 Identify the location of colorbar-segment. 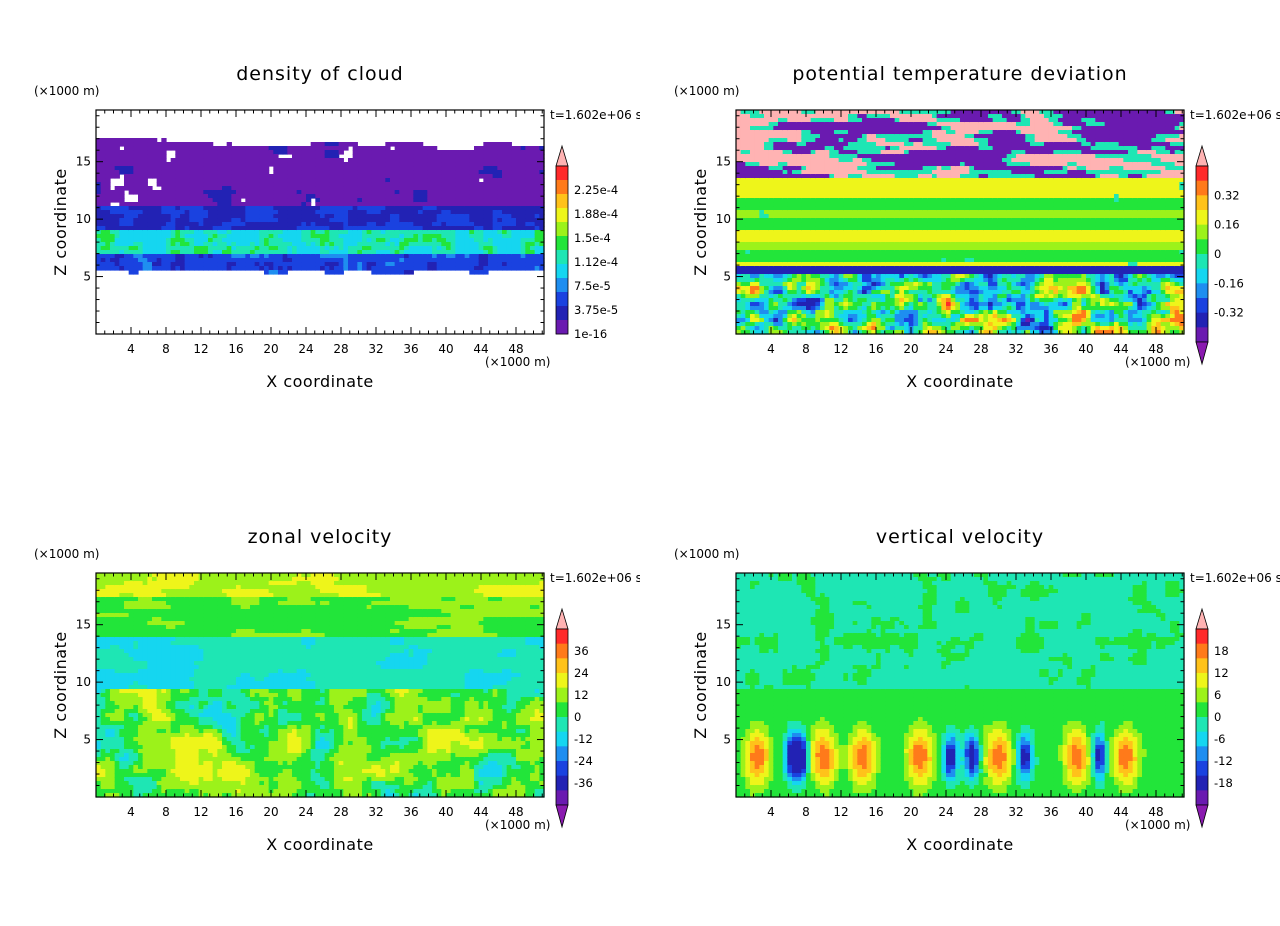
(562, 229).